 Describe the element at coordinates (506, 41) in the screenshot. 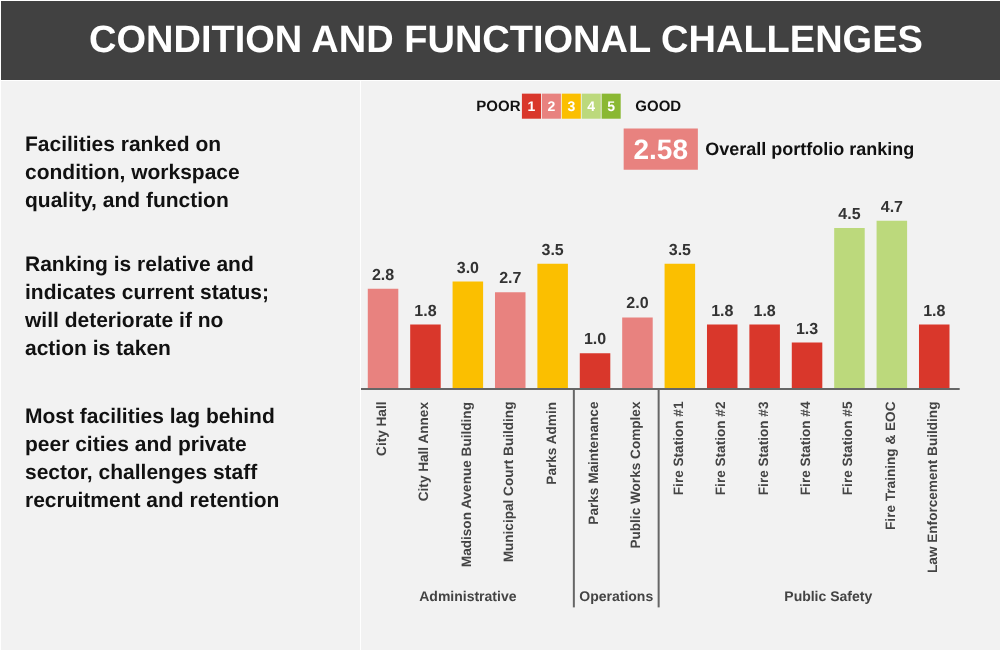

I see `chart-title: CONDITION AND FUNCTIONAL CHALLENGES` at that location.